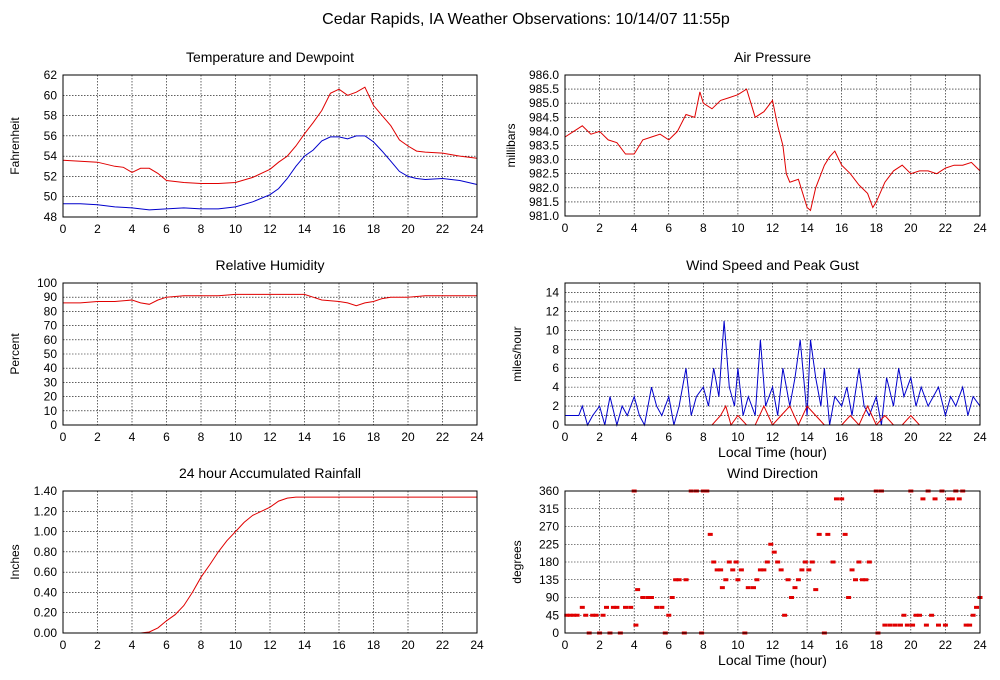  What do you see at coordinates (553, 615) in the screenshot?
I see `y-tick-label: 45` at bounding box center [553, 615].